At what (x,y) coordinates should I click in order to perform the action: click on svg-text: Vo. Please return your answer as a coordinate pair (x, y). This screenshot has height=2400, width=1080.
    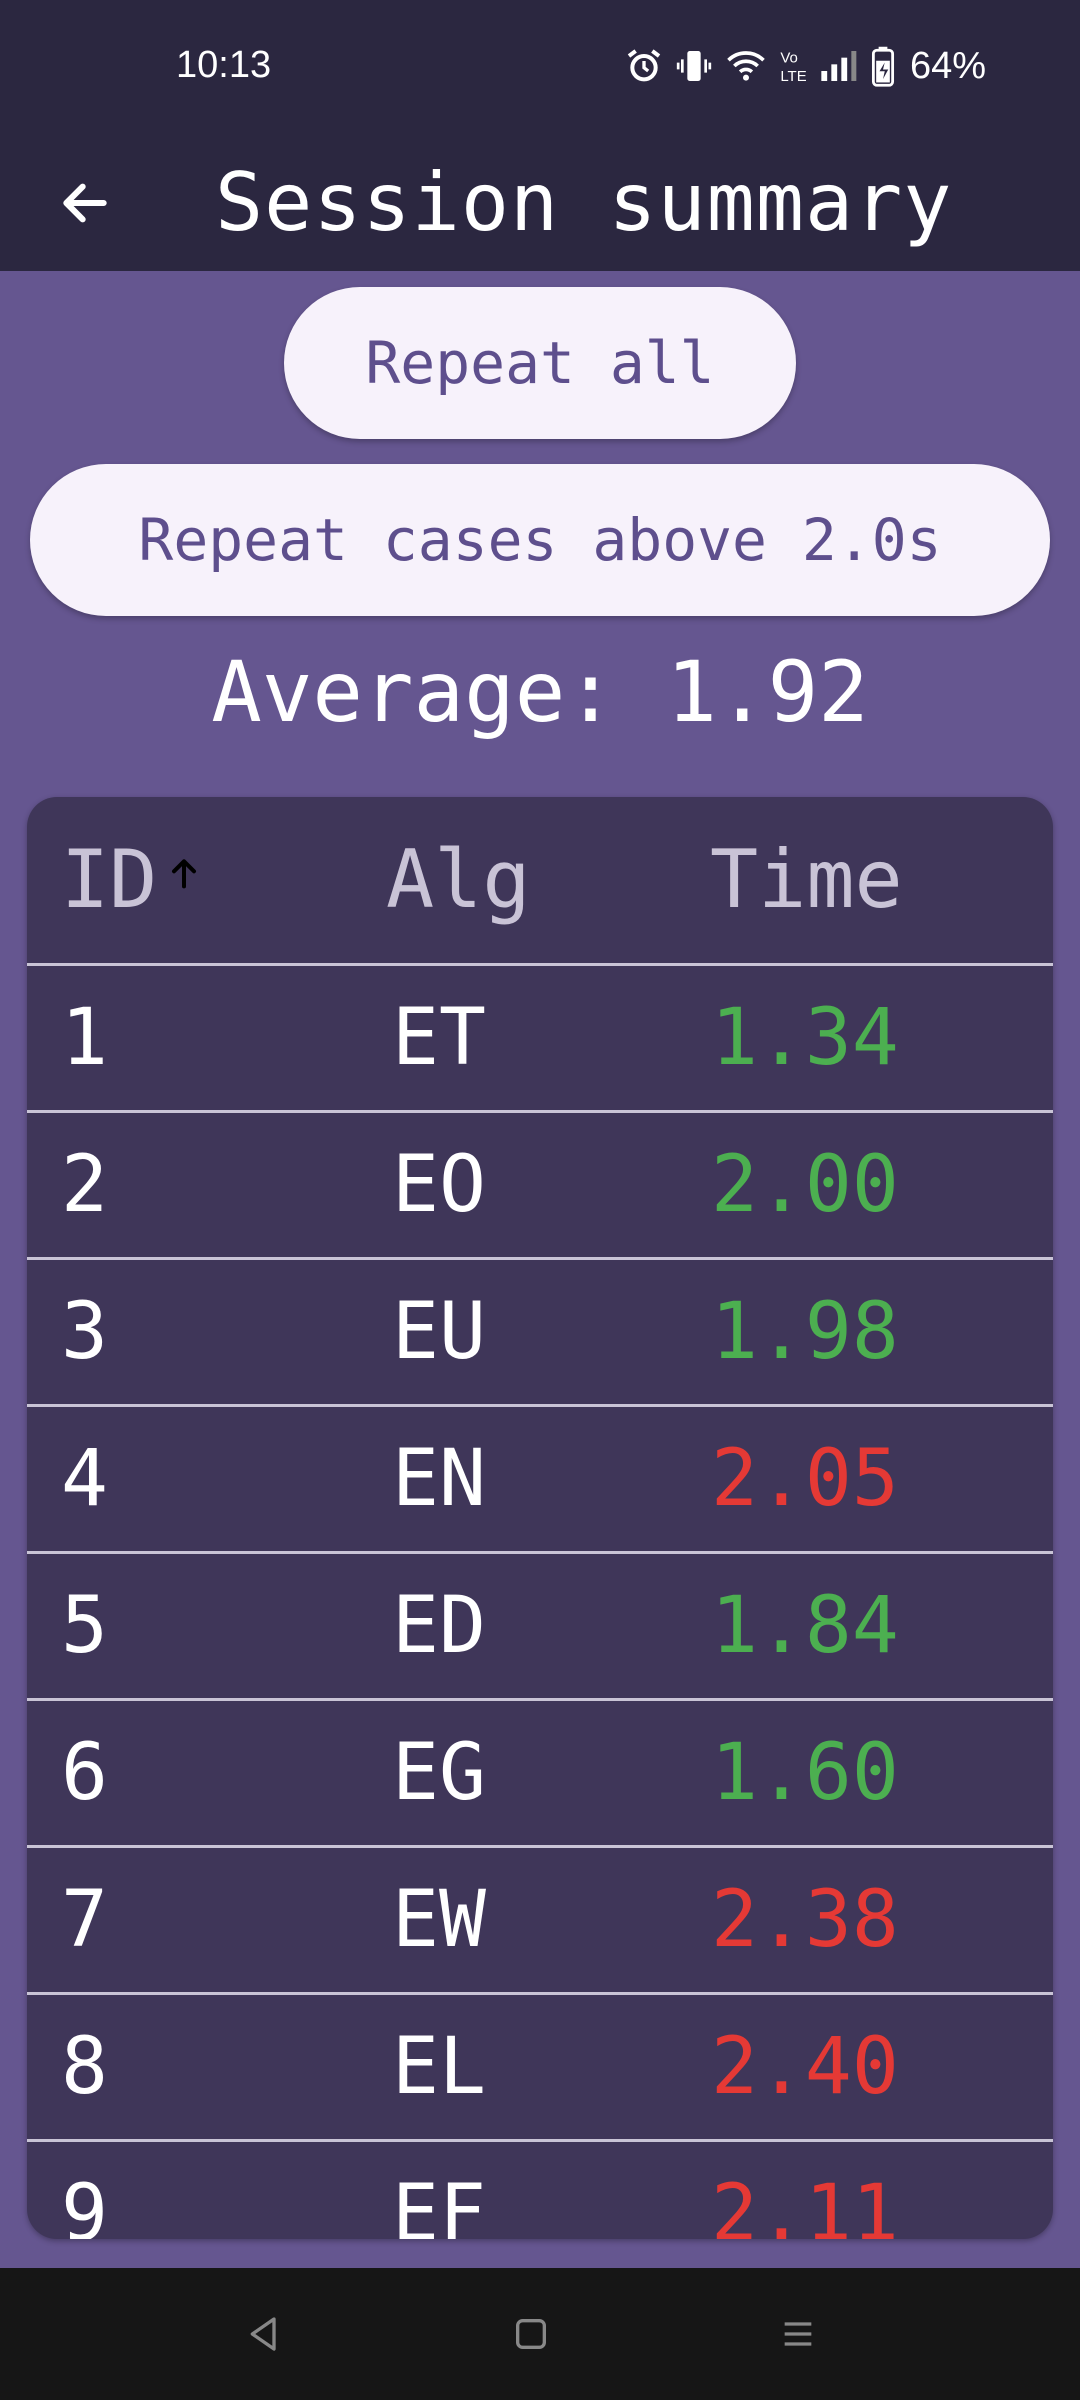
    Looking at the image, I should click on (789, 58).